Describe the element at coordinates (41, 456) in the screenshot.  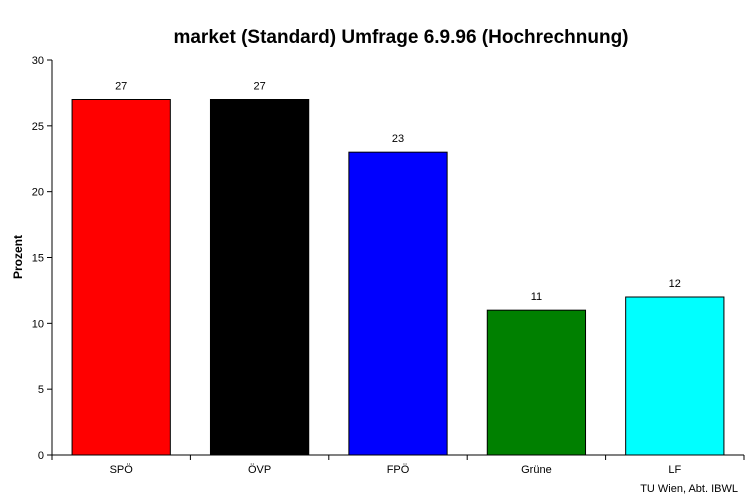
I see `y-tick-label: 0` at that location.